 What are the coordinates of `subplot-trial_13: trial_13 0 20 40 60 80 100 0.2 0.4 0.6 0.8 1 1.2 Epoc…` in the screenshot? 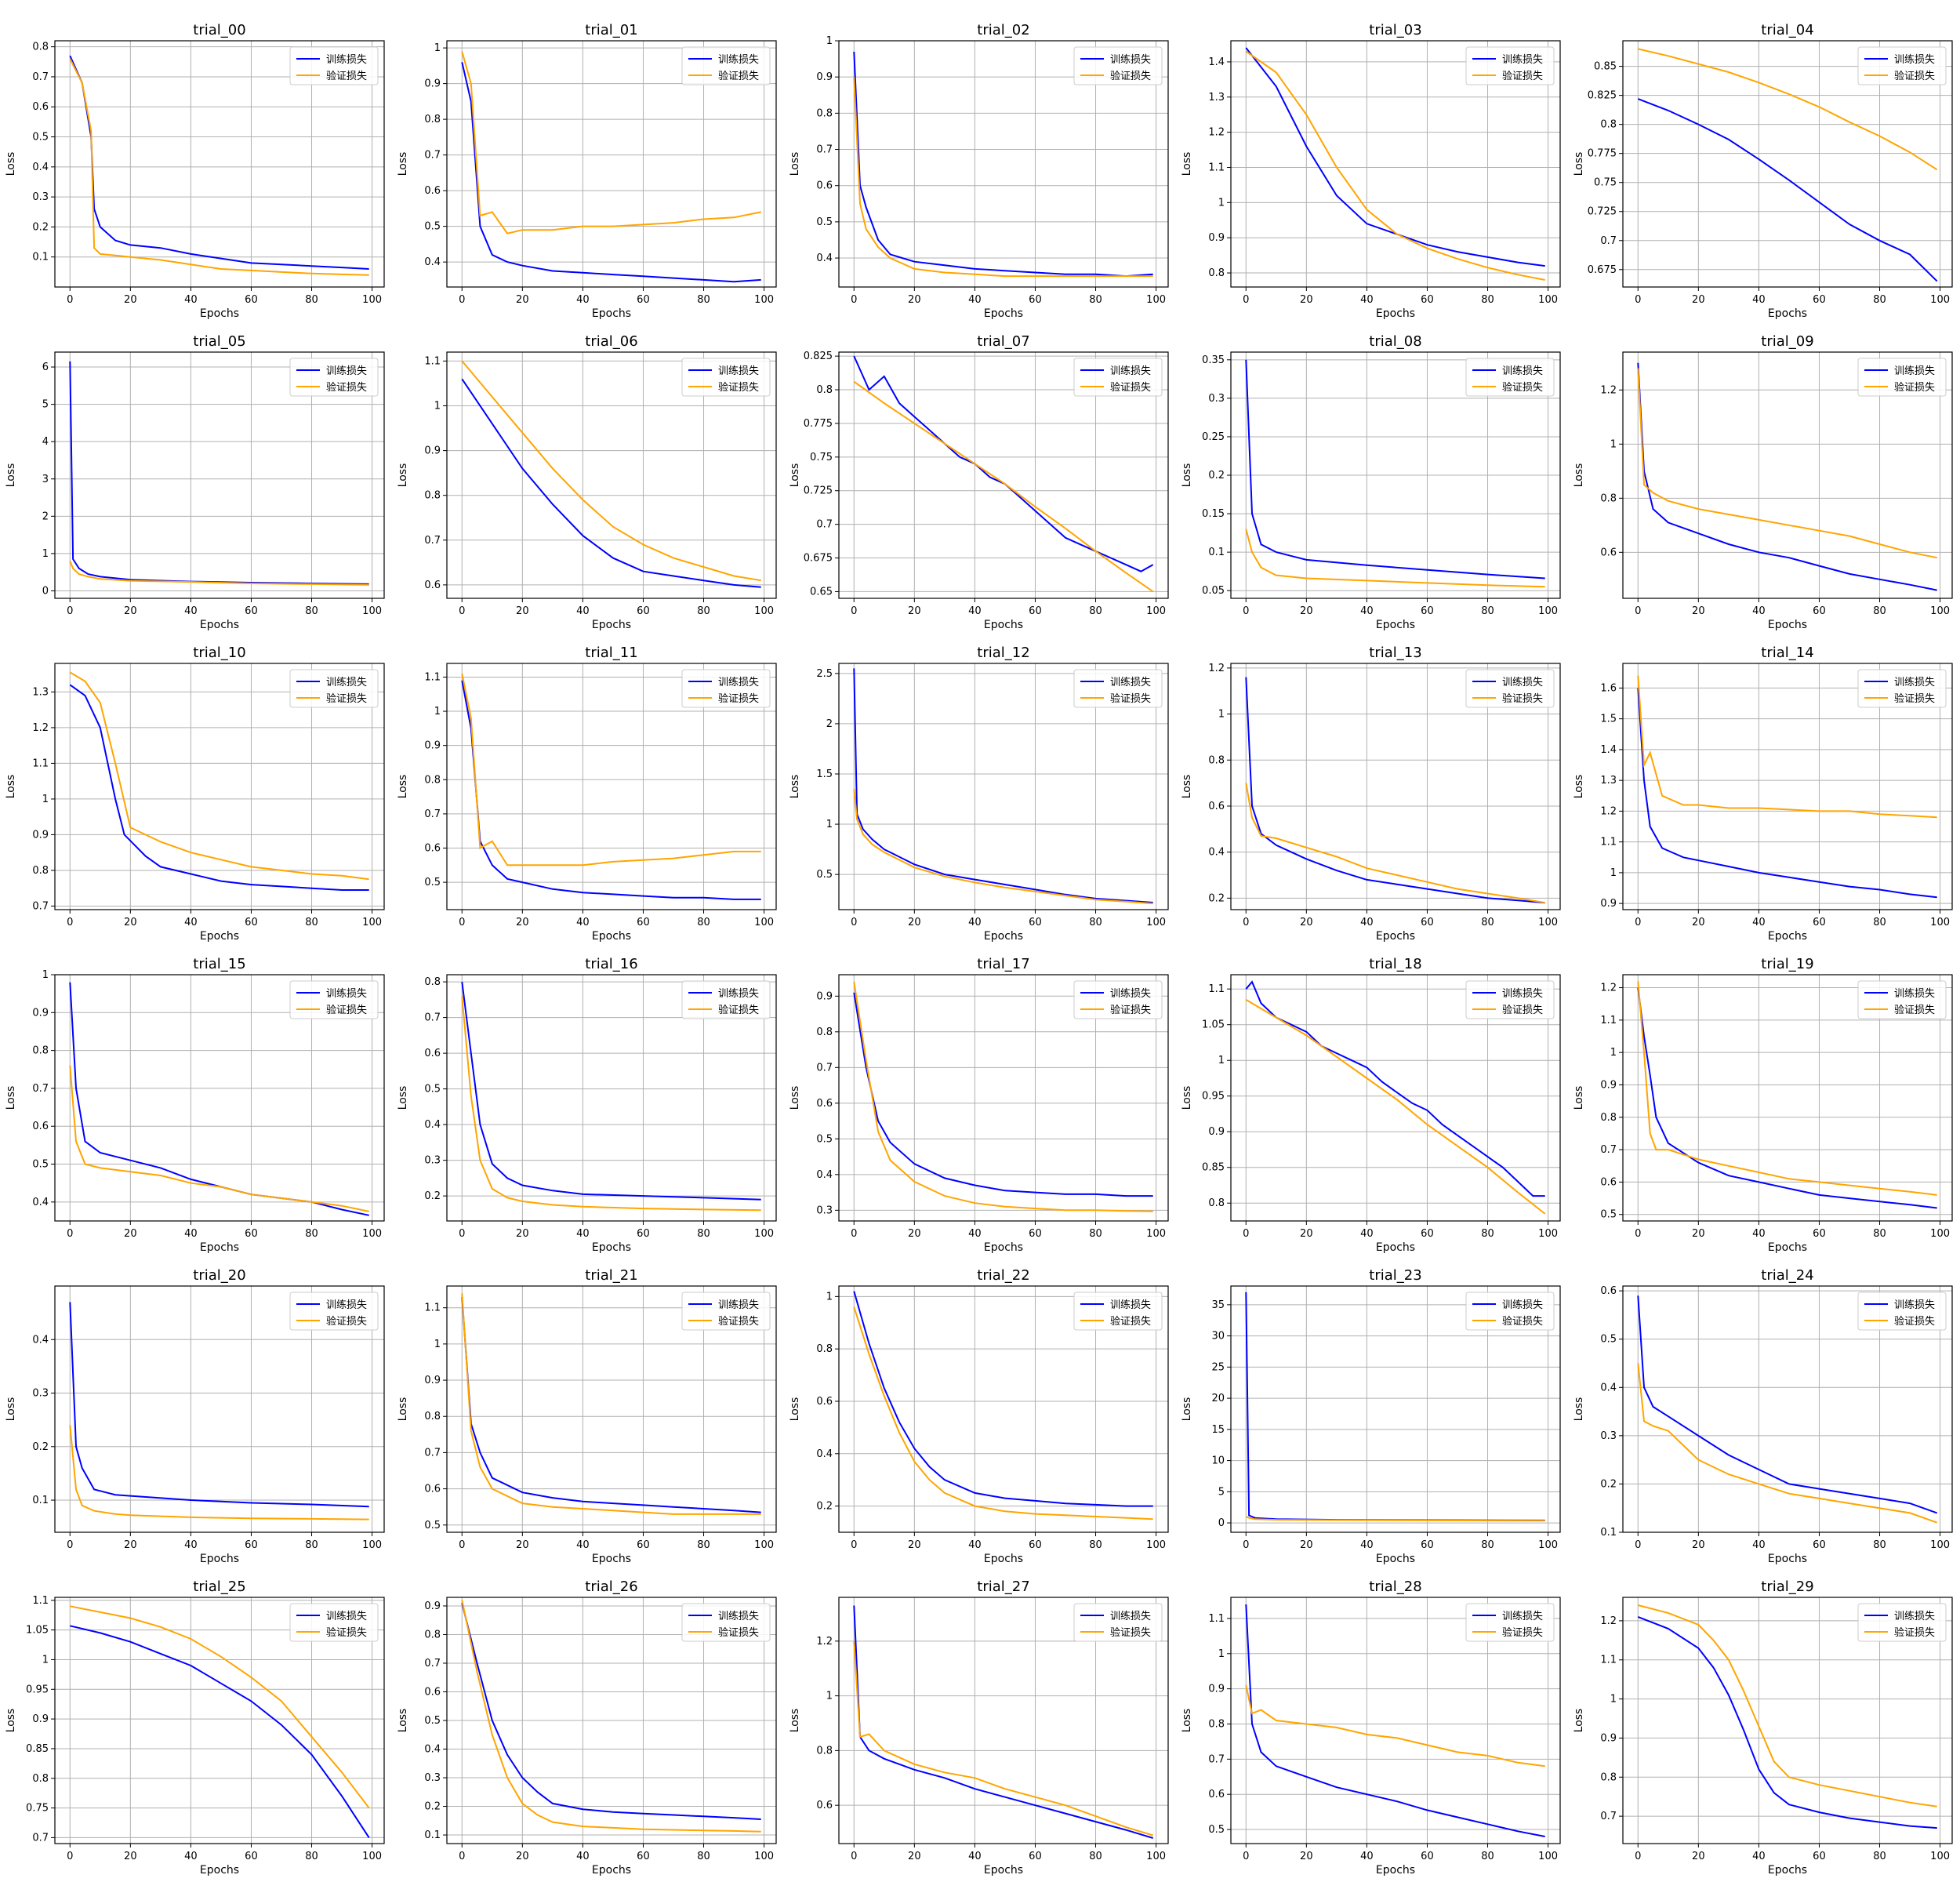 It's located at (1371, 794).